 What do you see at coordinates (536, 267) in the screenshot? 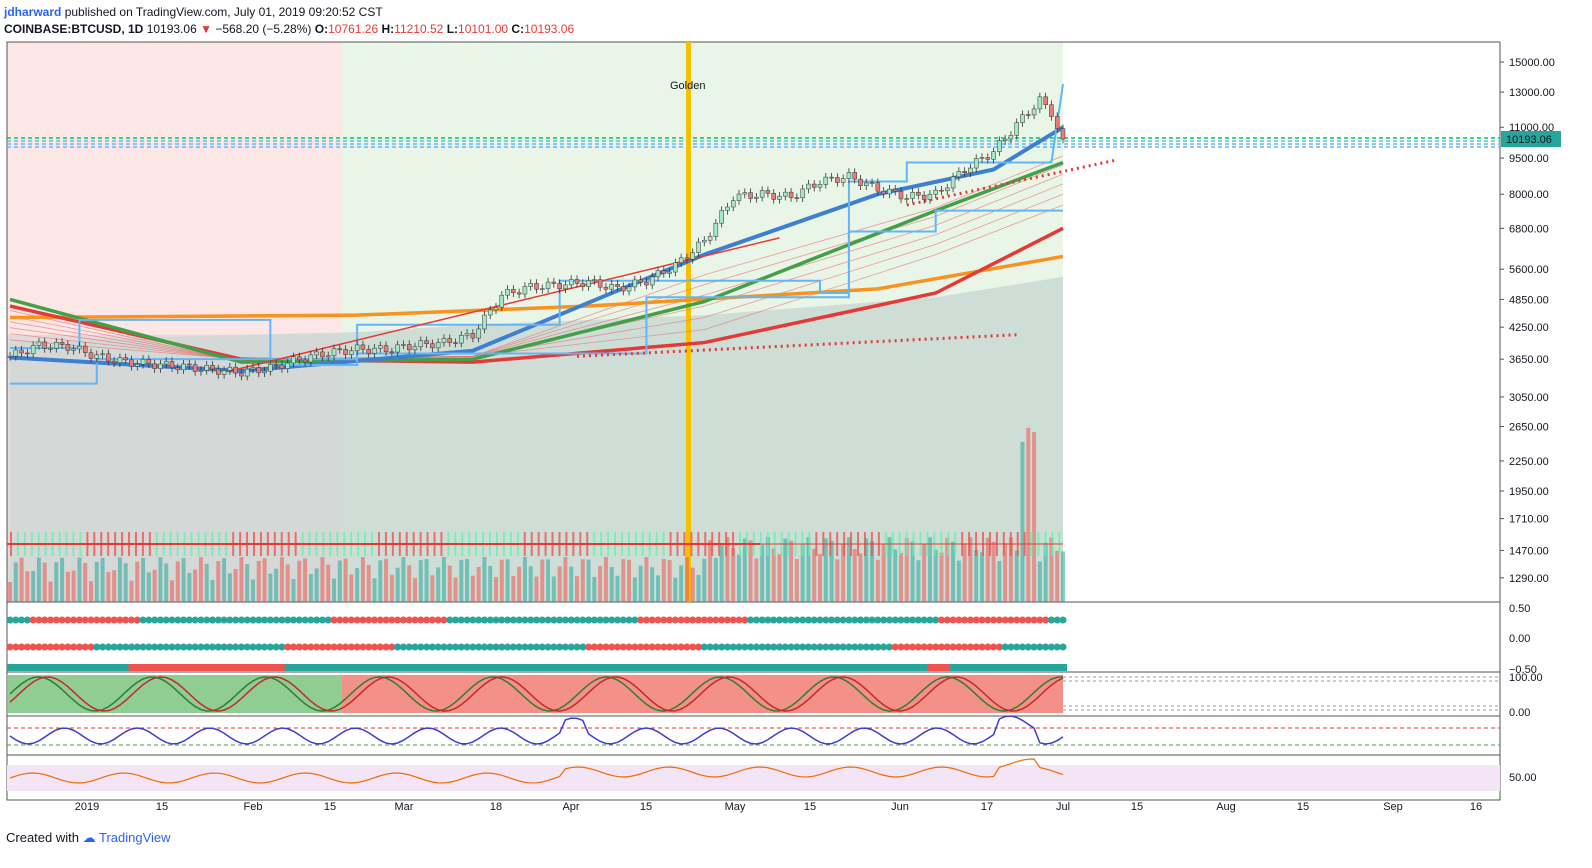
I see `ma-ribbon-line` at bounding box center [536, 267].